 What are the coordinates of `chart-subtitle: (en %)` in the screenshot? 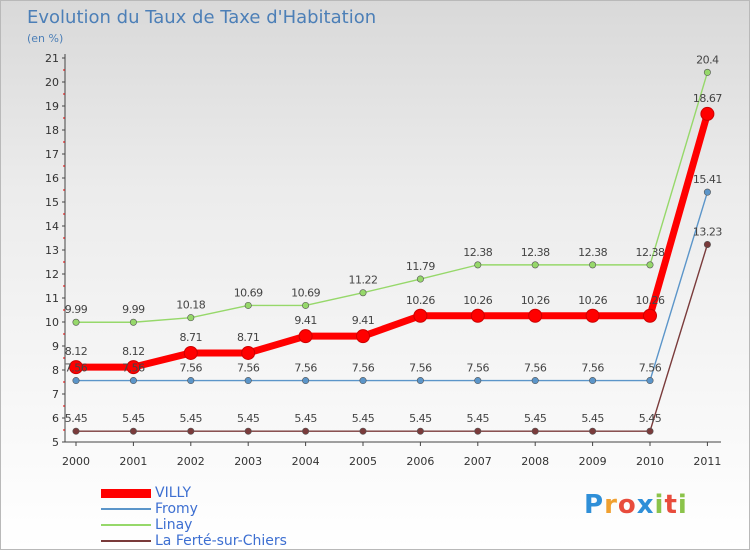 It's located at (45, 38).